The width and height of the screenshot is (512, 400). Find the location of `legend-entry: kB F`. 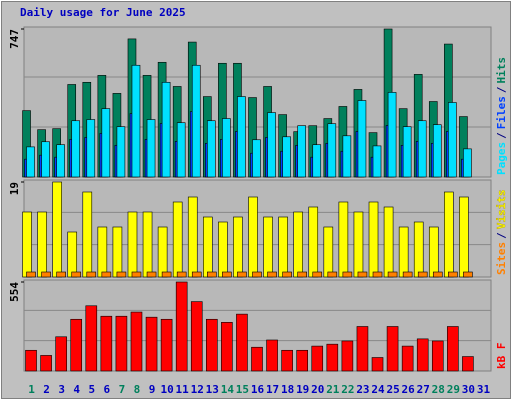

legend-entry: kB F is located at coordinates (501, 356).